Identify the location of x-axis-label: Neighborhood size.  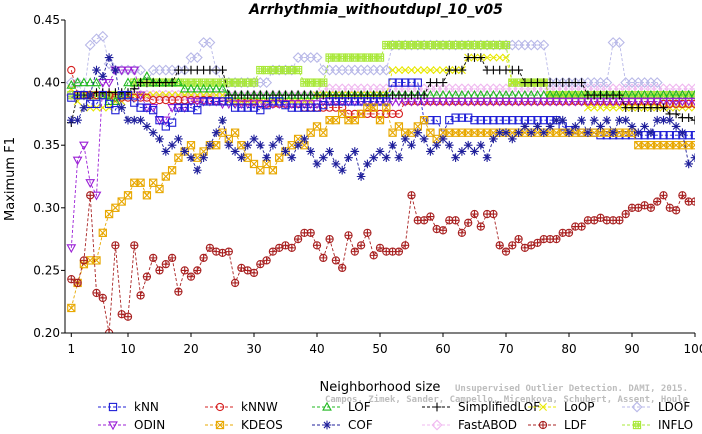
(380, 387).